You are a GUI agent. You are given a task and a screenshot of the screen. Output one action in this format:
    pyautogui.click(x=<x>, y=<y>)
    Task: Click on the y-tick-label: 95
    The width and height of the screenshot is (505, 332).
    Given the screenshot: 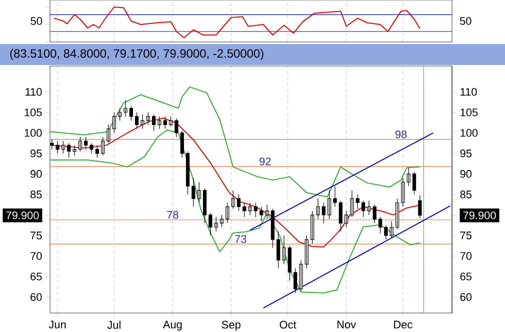 What is the action you would take?
    pyautogui.click(x=36, y=154)
    